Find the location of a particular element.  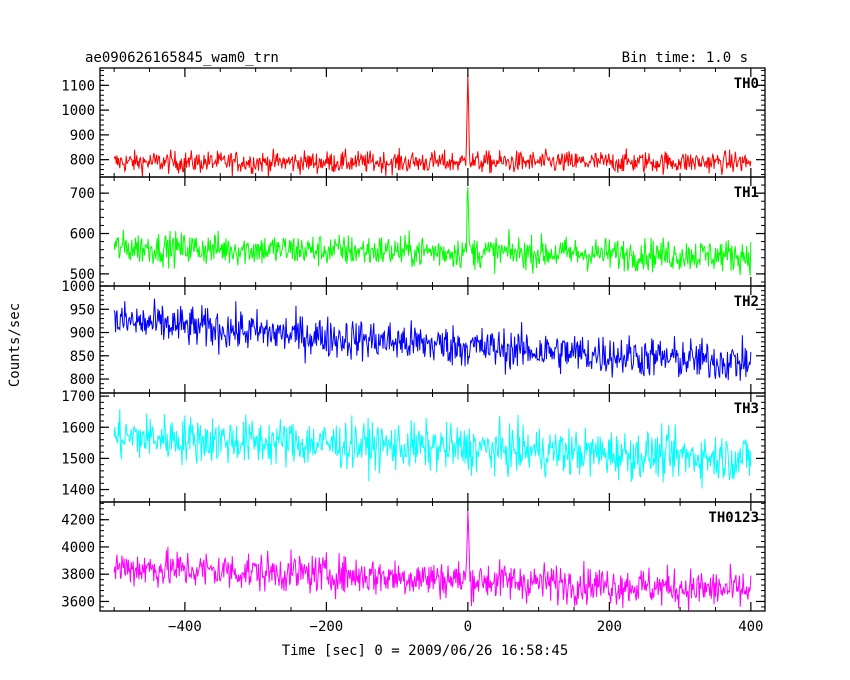

y-axis-title: Counts/sec is located at coordinates (15, 345).